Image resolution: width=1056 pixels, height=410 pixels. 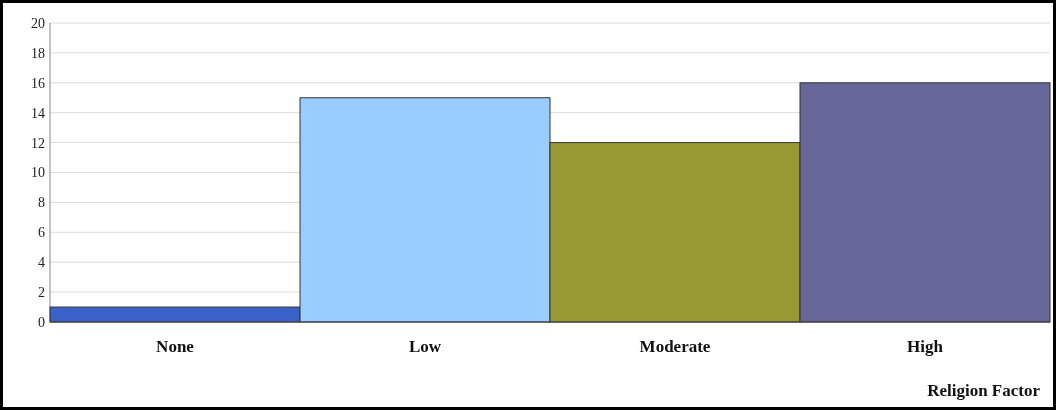 I want to click on y-tick-label: 0, so click(x=41, y=322).